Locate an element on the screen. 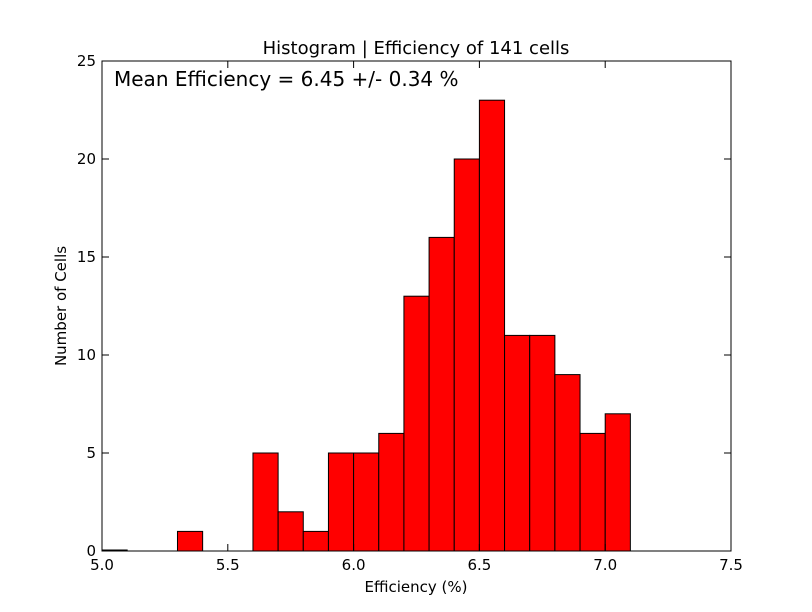  y-tick-label: 5 is located at coordinates (91, 453).